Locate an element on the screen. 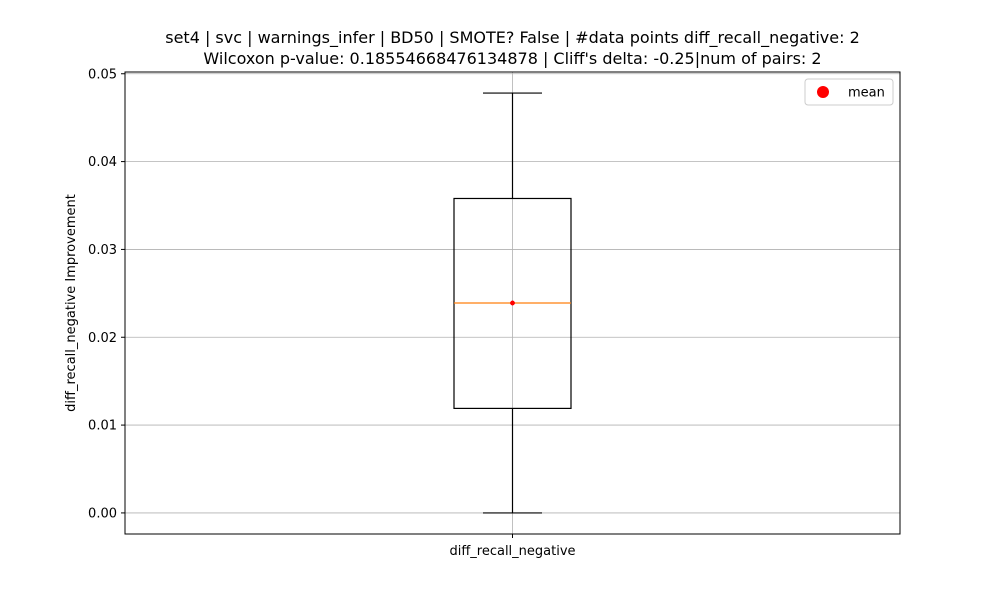 Image resolution: width=1000 pixels, height=600 pixels. legend-label-mean: mean is located at coordinates (866, 93).